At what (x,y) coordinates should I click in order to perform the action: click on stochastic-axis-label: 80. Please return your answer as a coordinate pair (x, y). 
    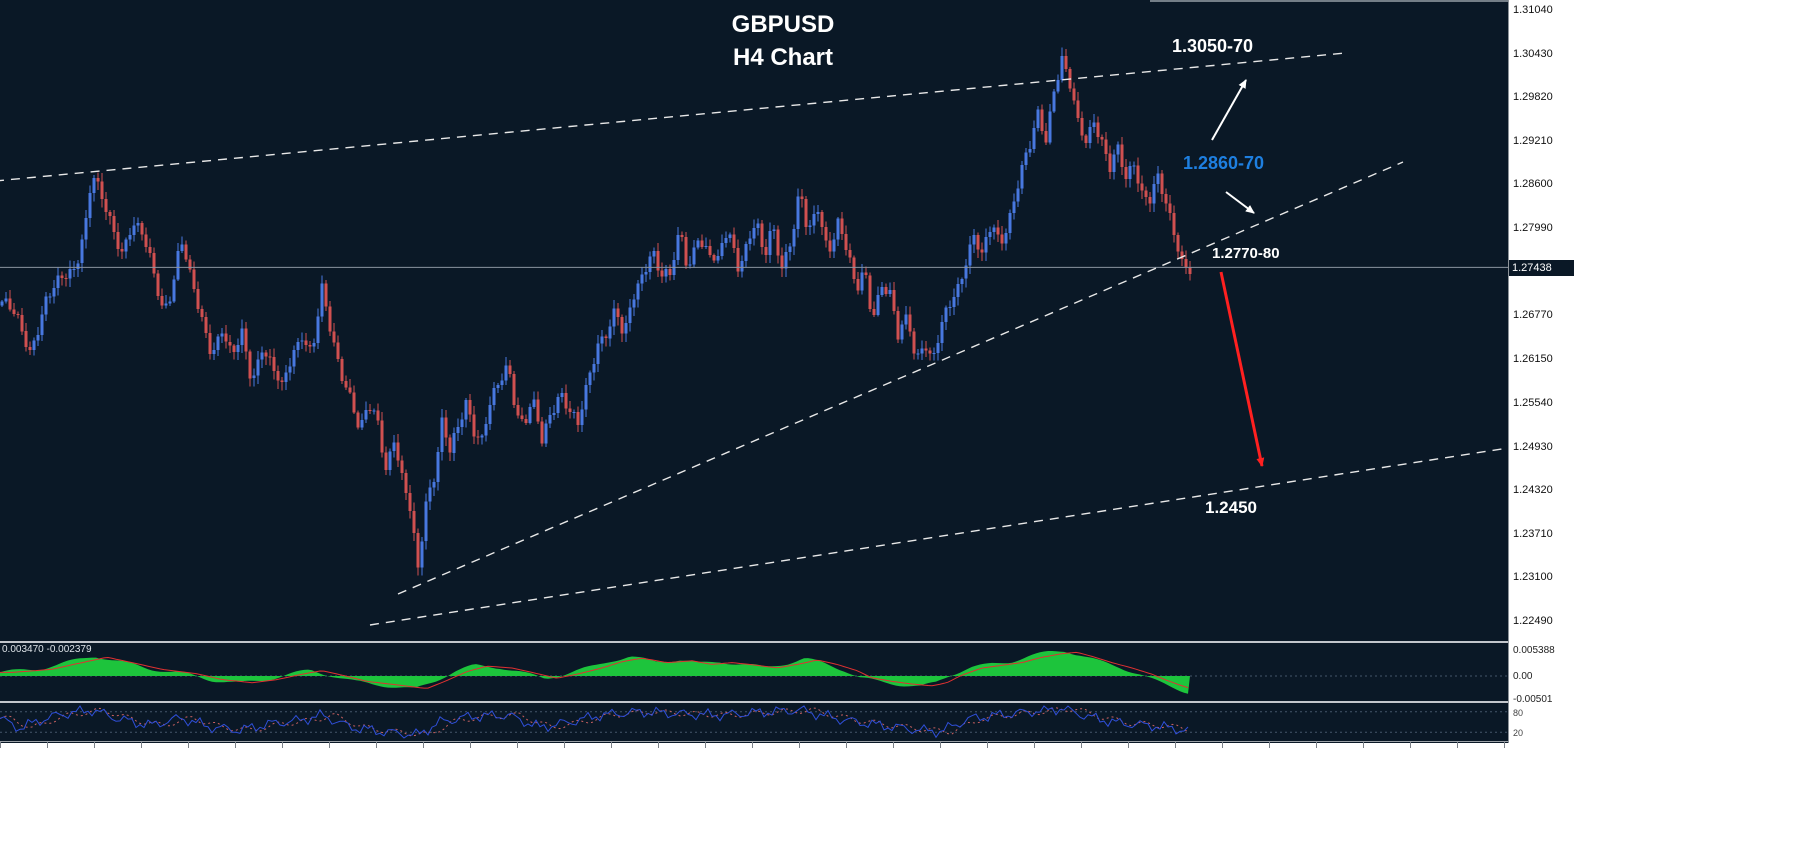
    Looking at the image, I should click on (1518, 713).